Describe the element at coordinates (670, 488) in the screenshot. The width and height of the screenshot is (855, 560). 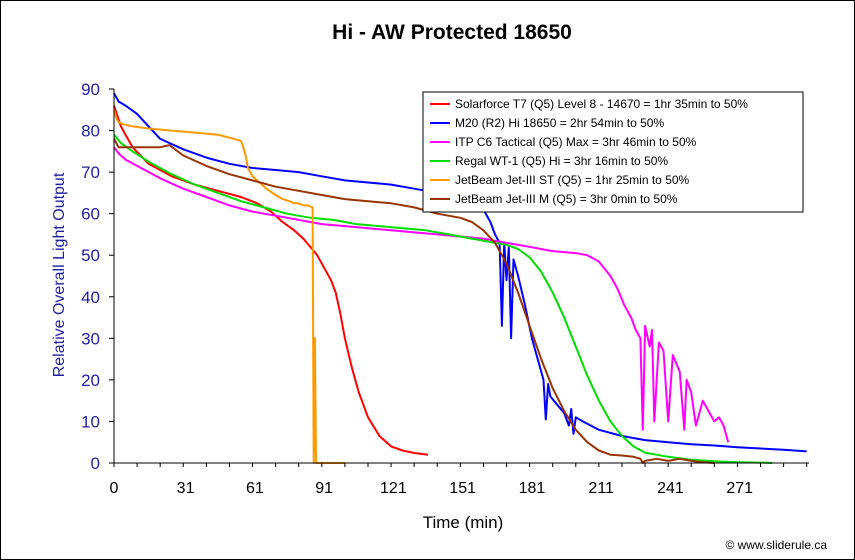
I see `x-tick-label: 241` at that location.